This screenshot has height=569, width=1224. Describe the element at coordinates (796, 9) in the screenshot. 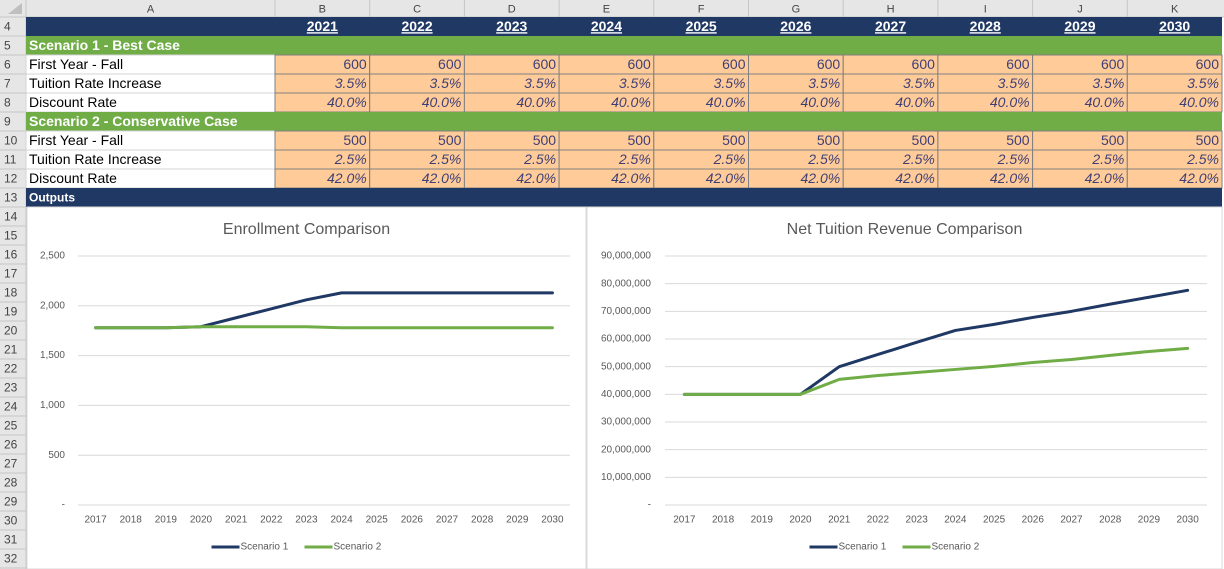

I see `column-header: G` at that location.